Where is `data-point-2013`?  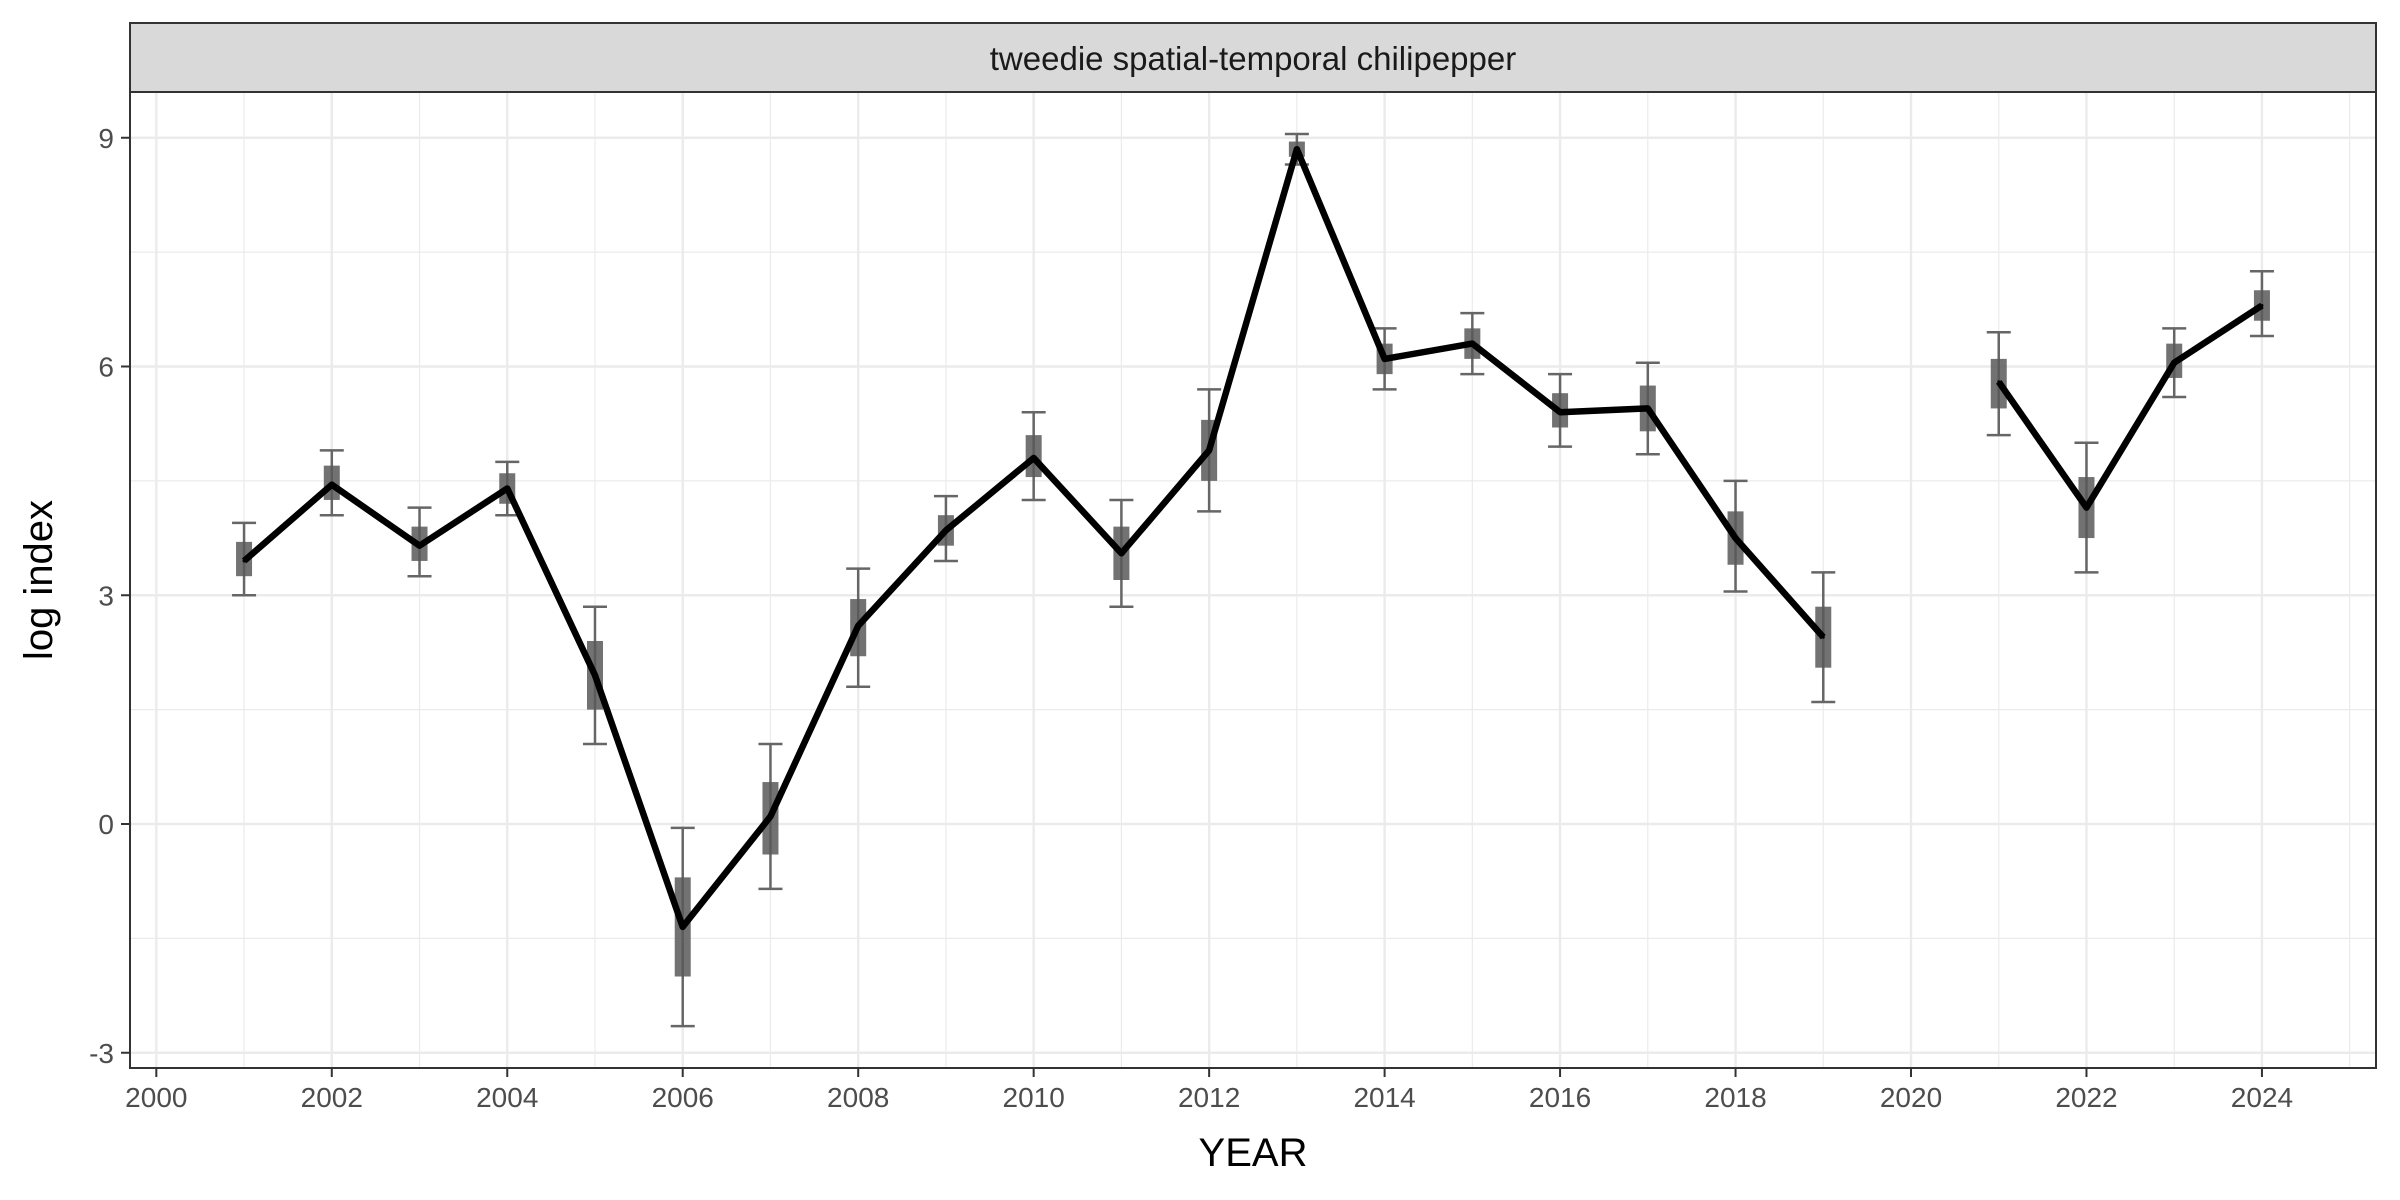 data-point-2013 is located at coordinates (1297, 149).